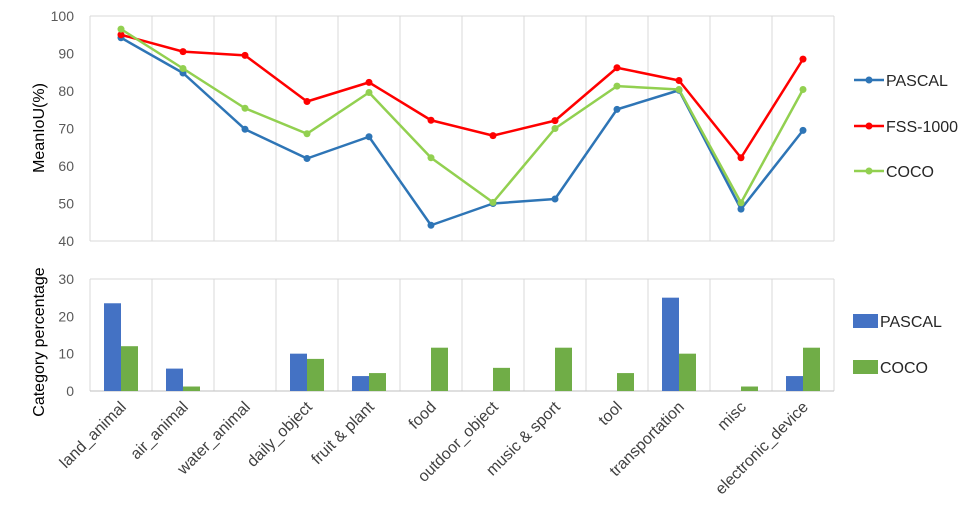 The height and width of the screenshot is (532, 972). I want to click on category-label: food, so click(423, 416).